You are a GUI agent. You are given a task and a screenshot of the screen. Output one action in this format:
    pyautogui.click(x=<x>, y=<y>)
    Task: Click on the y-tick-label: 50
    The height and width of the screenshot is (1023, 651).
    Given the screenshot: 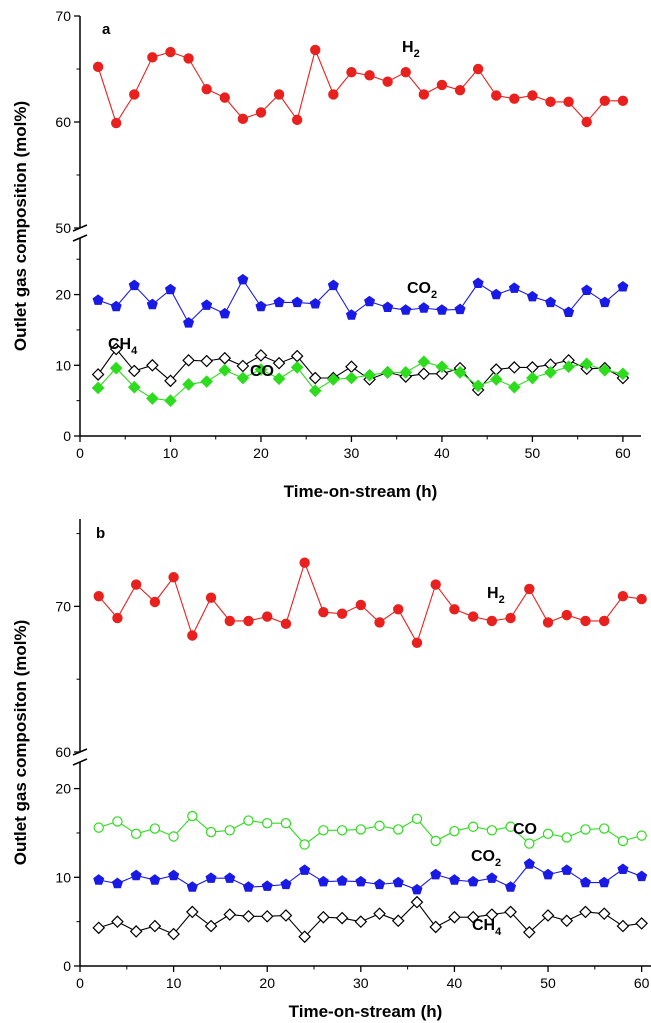 What is the action you would take?
    pyautogui.click(x=63, y=228)
    